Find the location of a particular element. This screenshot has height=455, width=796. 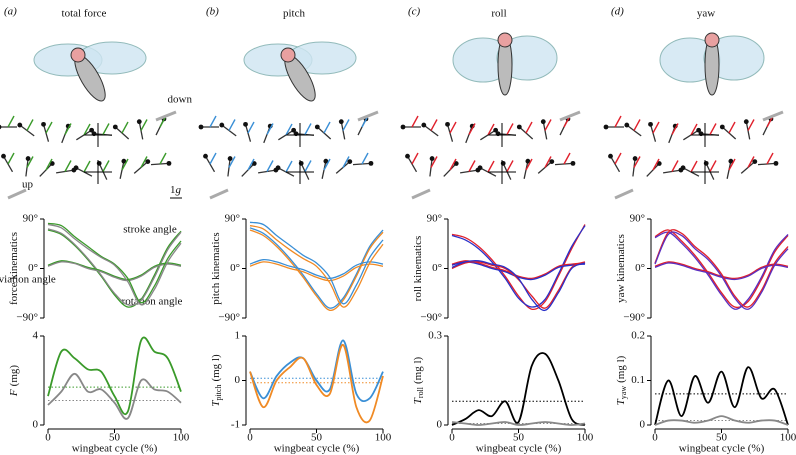

x-axis-label: wingbeat cycle (%) is located at coordinates (519, 449).